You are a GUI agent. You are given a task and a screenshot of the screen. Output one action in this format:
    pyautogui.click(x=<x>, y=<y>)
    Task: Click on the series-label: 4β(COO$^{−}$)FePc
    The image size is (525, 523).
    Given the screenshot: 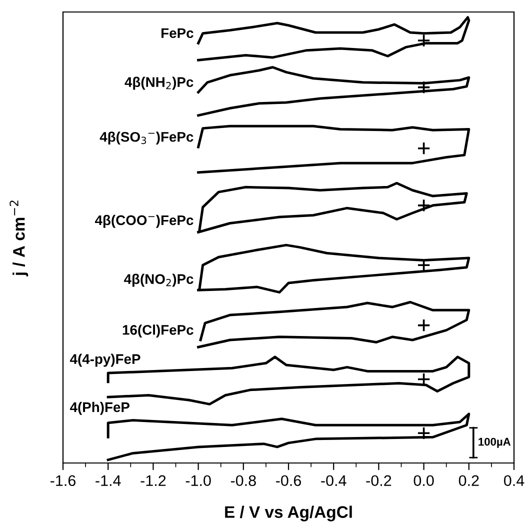 What is the action you would take?
    pyautogui.click(x=144, y=221)
    